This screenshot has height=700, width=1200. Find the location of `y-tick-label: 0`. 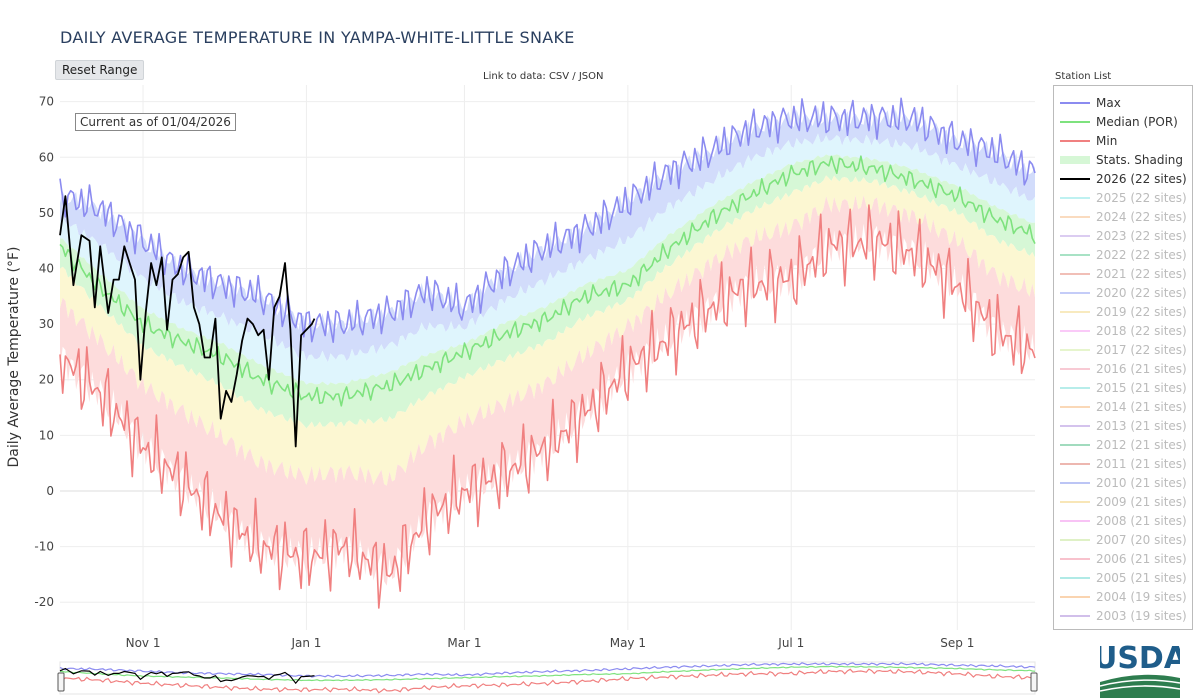

y-tick-label: 0 is located at coordinates (50, 491).